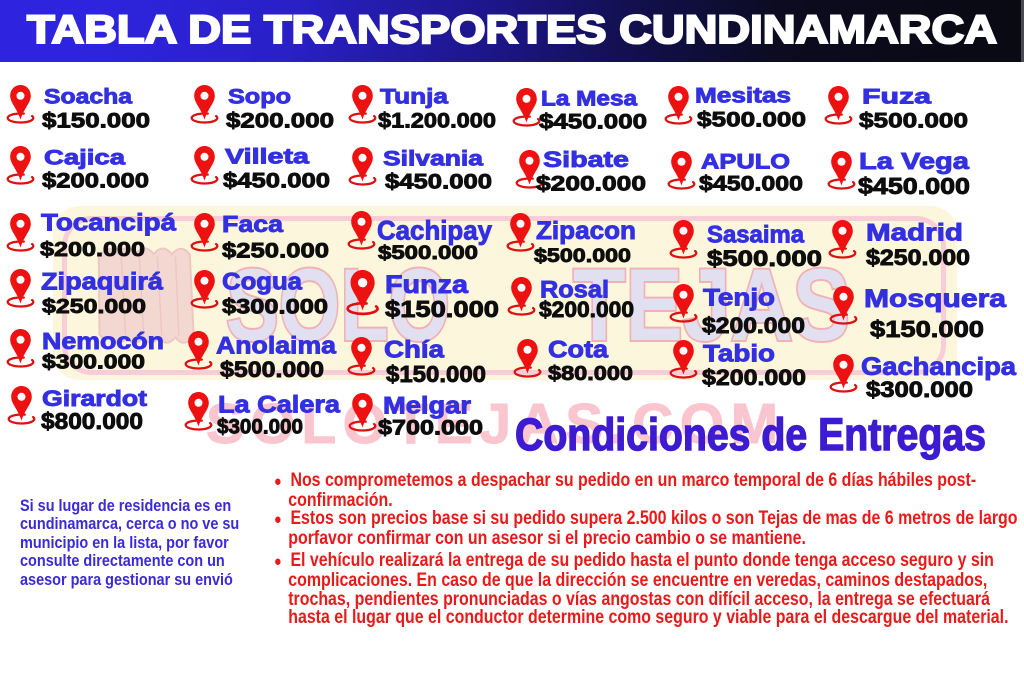 This screenshot has height=683, width=1024. What do you see at coordinates (276, 346) in the screenshot?
I see `svg-text: Anolaima` at bounding box center [276, 346].